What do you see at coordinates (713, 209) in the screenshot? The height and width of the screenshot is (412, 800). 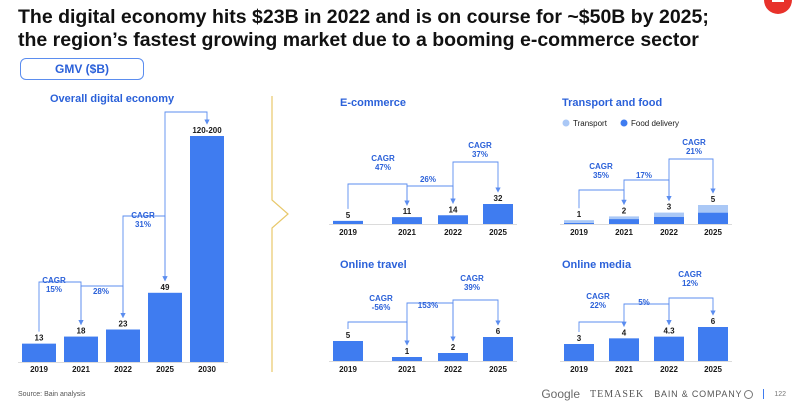 I see `transport-bar-transport-2025` at bounding box center [713, 209].